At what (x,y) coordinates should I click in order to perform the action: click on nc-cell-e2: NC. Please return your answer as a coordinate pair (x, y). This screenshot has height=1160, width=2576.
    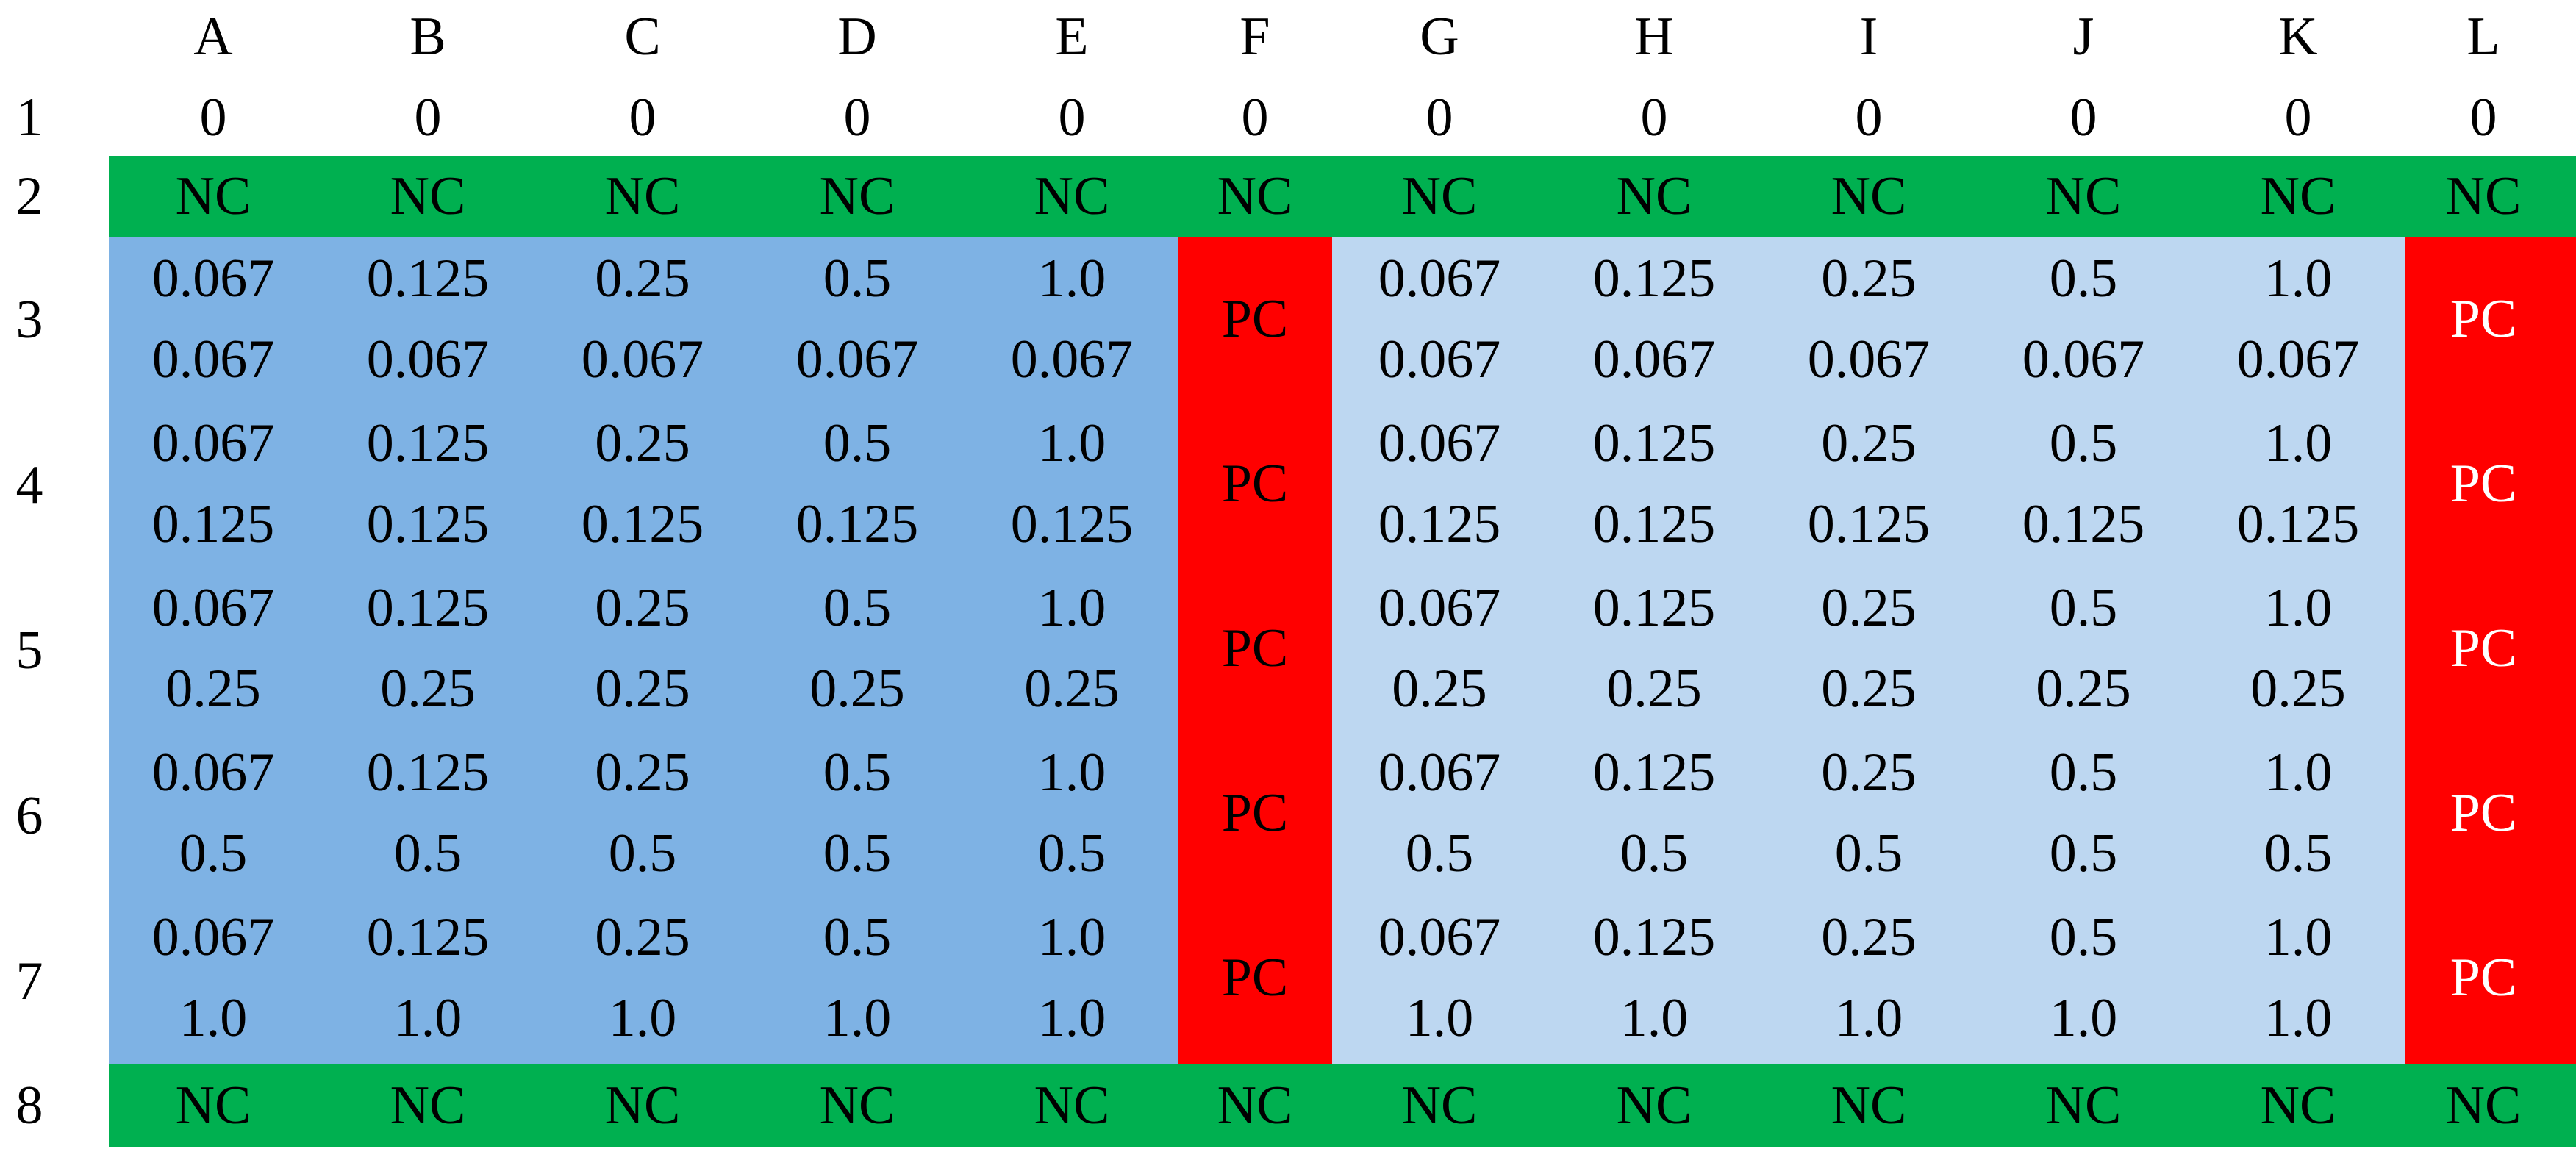
    Looking at the image, I should click on (1072, 196).